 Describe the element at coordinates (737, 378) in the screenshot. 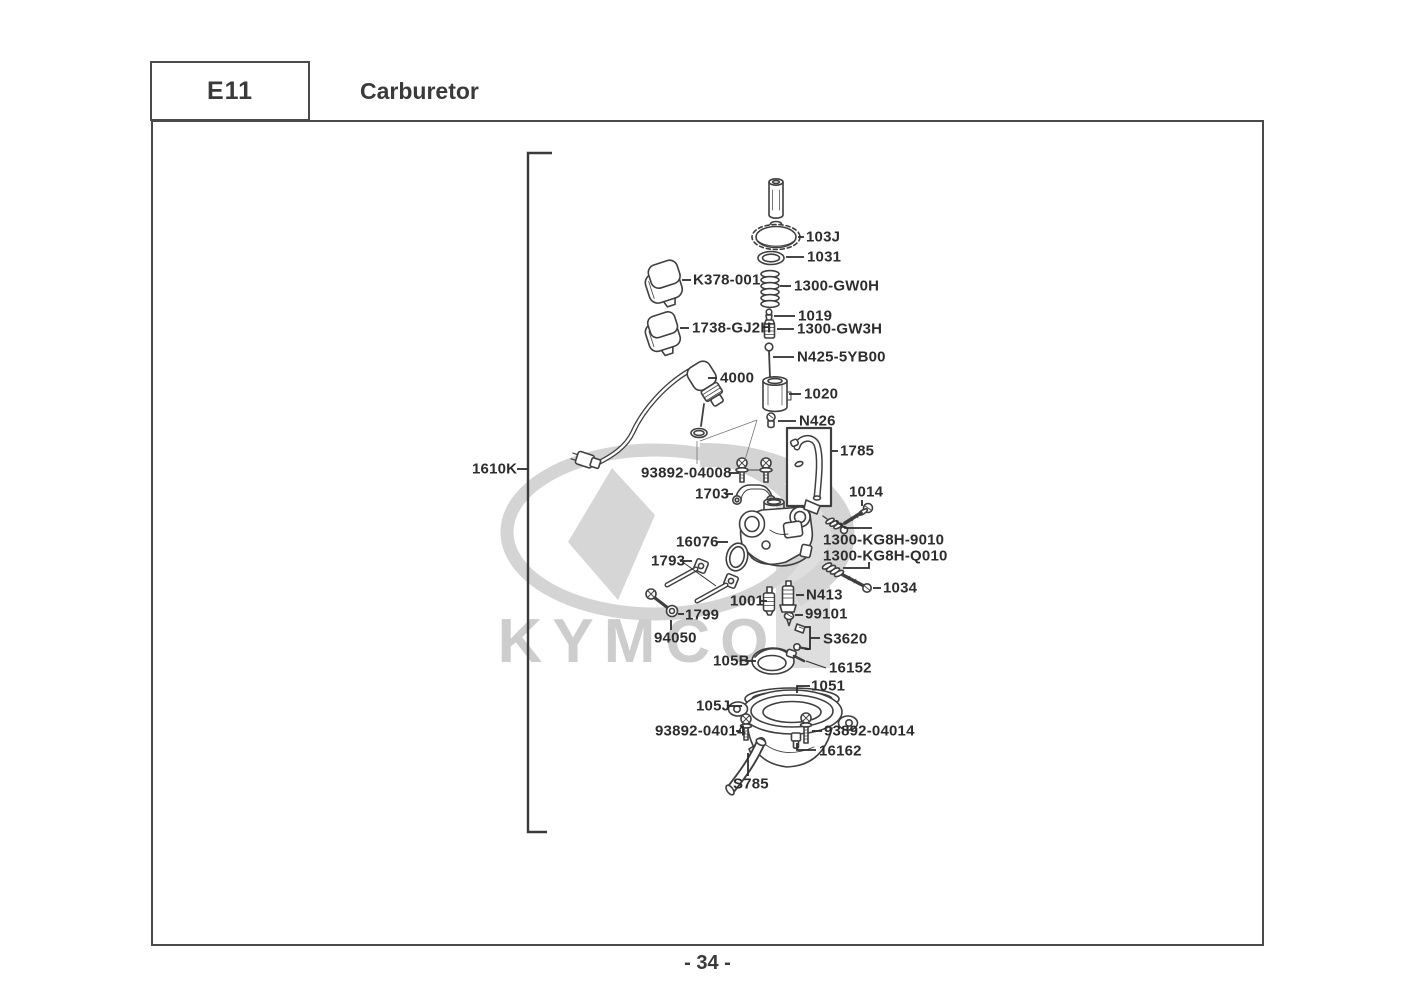

I see `part-label-4000: 4000` at that location.